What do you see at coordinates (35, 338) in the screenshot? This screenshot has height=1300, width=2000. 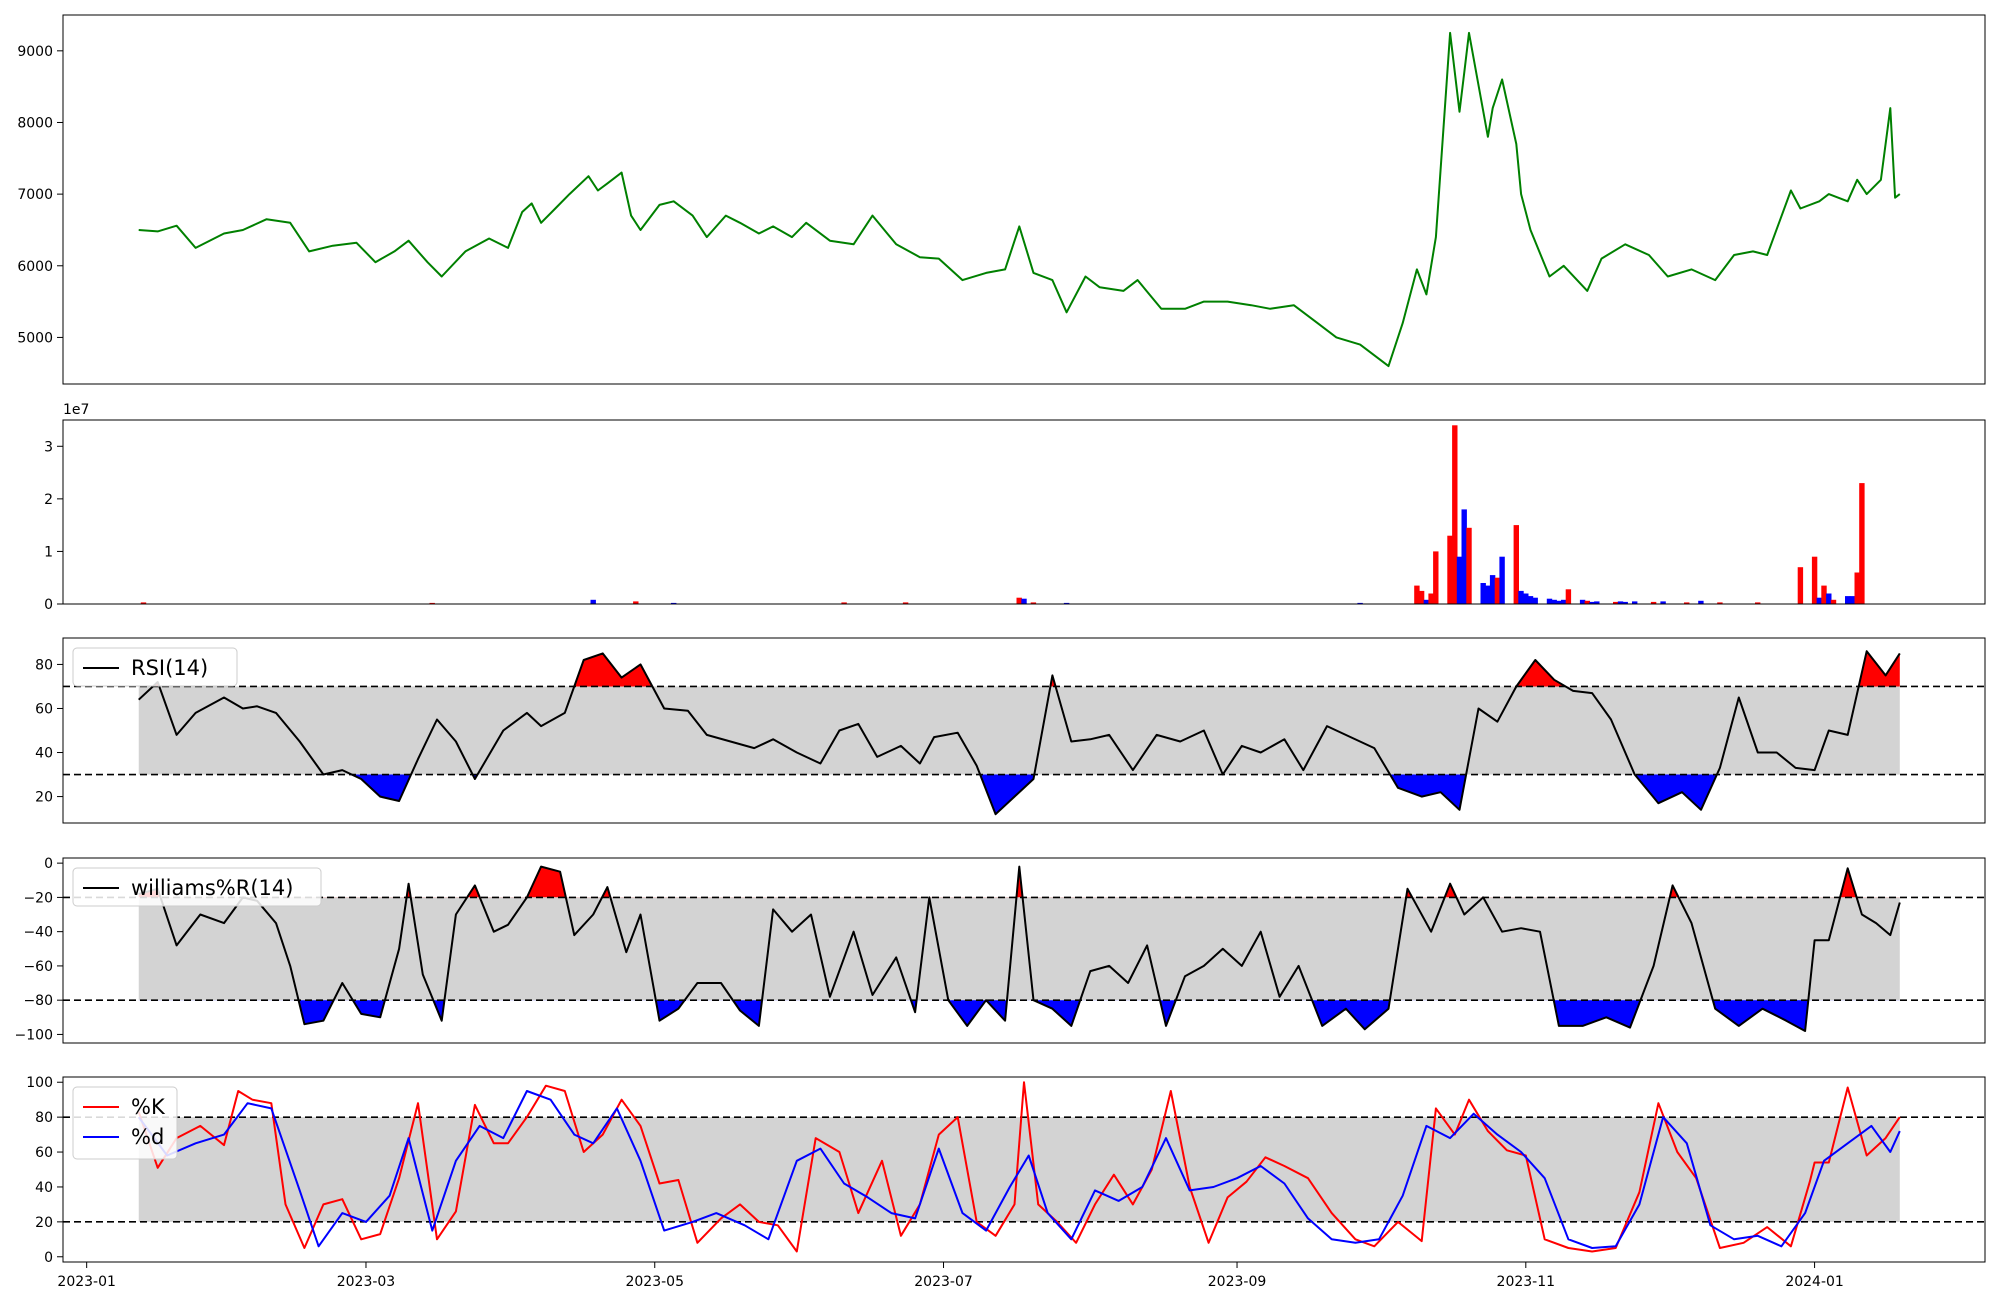 I see `y-tick-label: 5000` at bounding box center [35, 338].